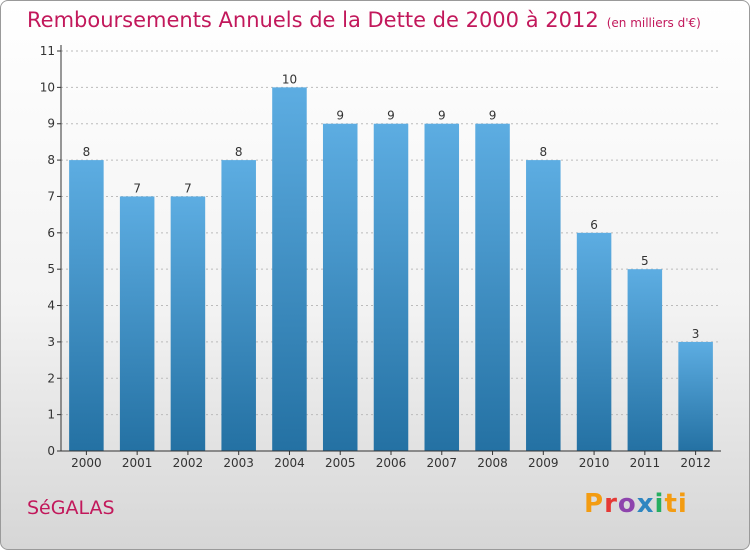 Image resolution: width=750 pixels, height=550 pixels. What do you see at coordinates (188, 463) in the screenshot?
I see `x-tick-label: 2002` at bounding box center [188, 463].